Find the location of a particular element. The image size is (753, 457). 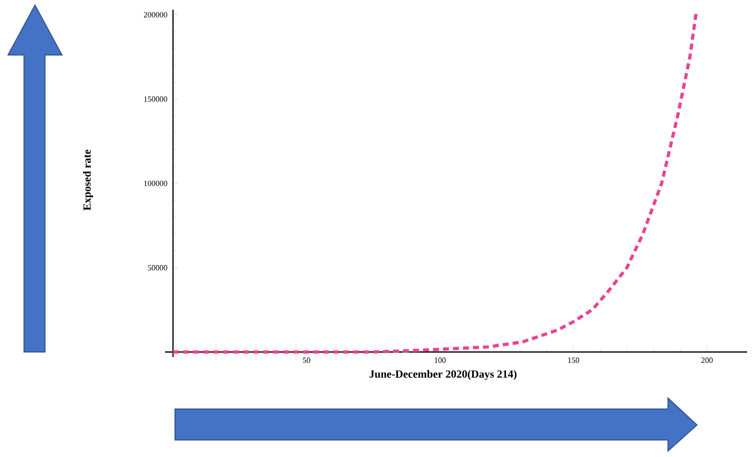

y-axis-title: Exposed rate is located at coordinates (88, 180).